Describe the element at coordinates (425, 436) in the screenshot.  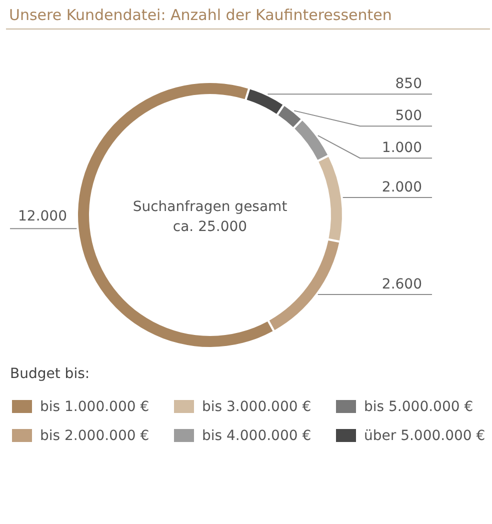
I see `legend-label: über 5.000.000 €` at that location.